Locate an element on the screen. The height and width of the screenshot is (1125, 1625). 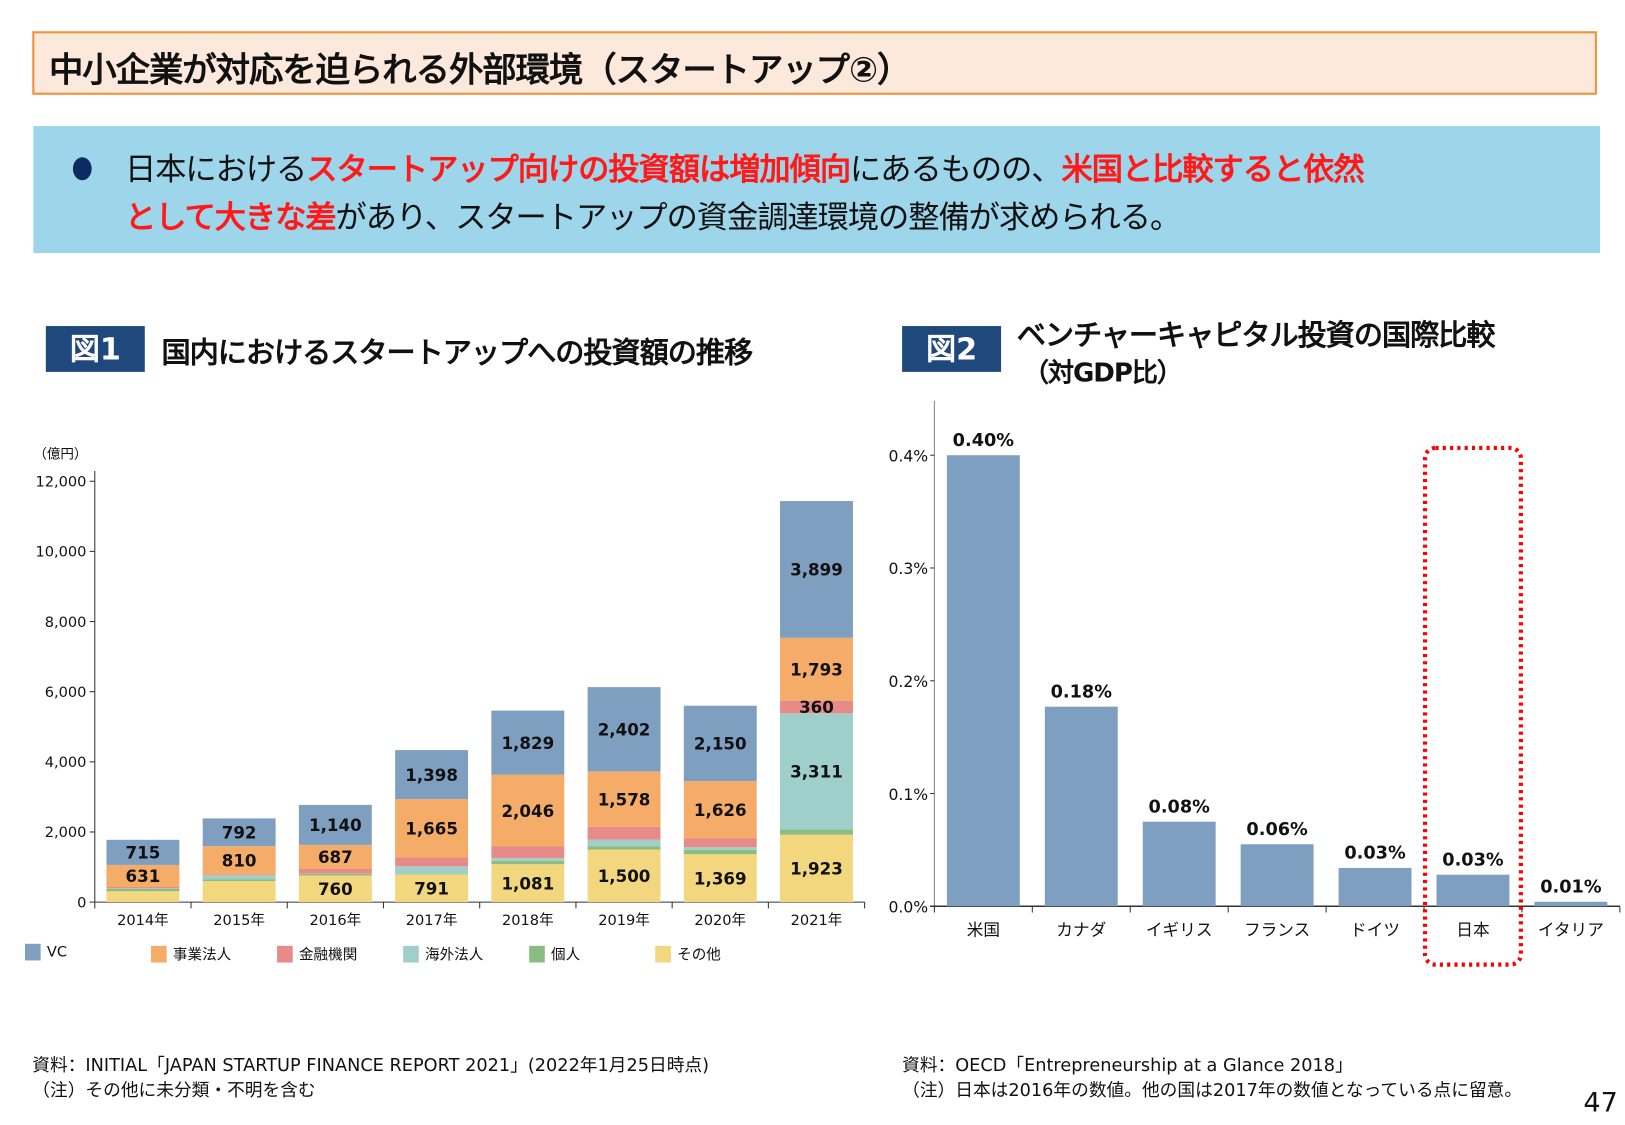
y-tick-label: 0.0% is located at coordinates (908, 908).